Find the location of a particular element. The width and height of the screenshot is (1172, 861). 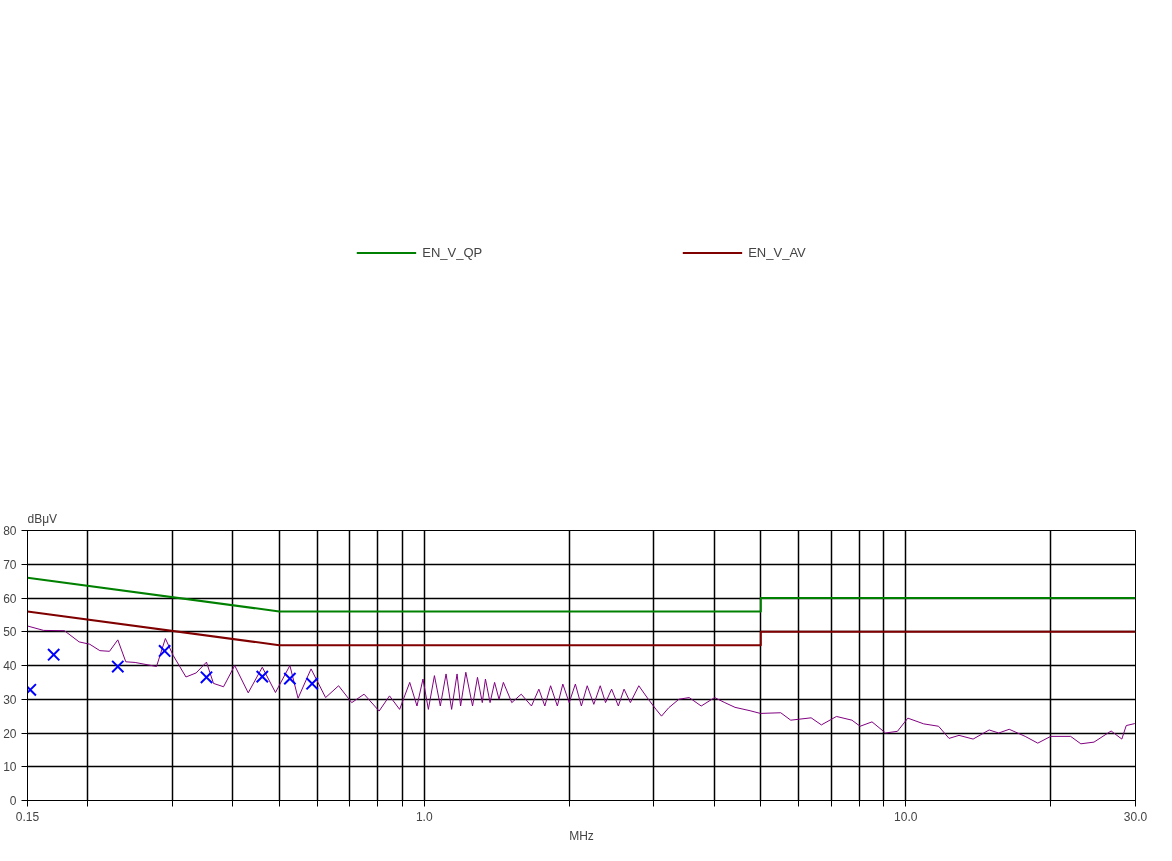

y-tick-label: 20 is located at coordinates (10, 733).